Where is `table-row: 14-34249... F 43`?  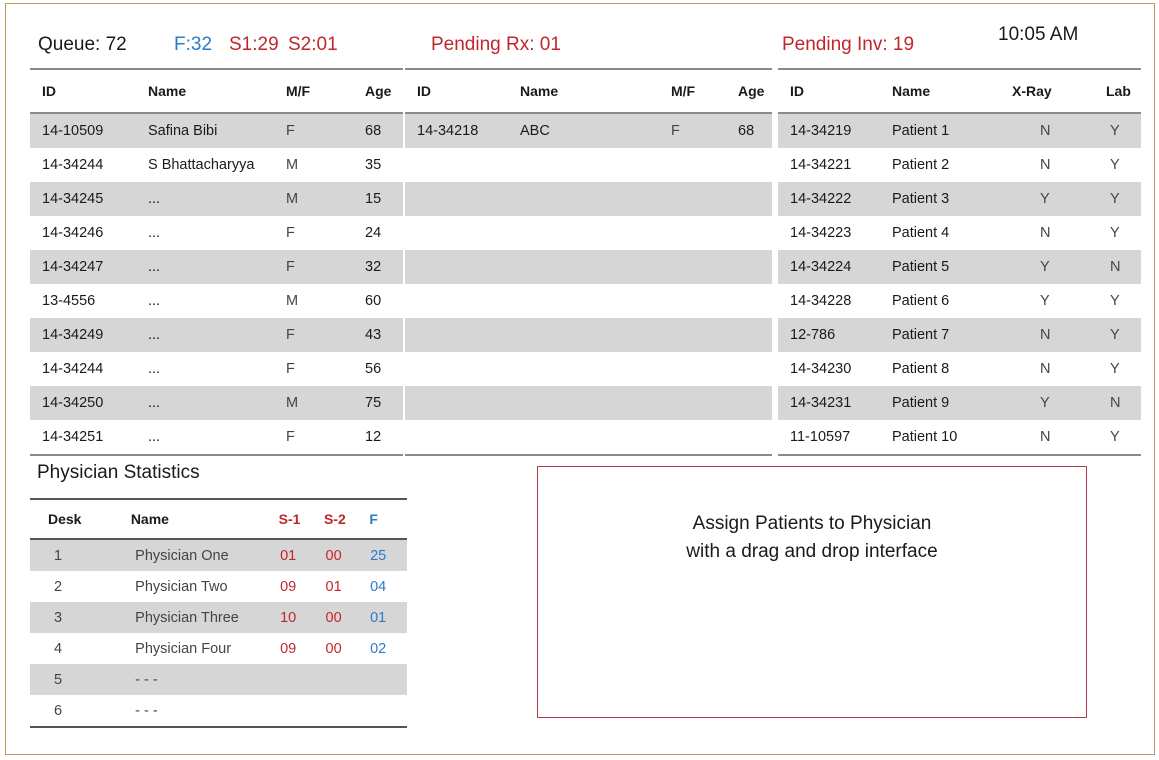 table-row: 14-34249... F 43 is located at coordinates (216, 335).